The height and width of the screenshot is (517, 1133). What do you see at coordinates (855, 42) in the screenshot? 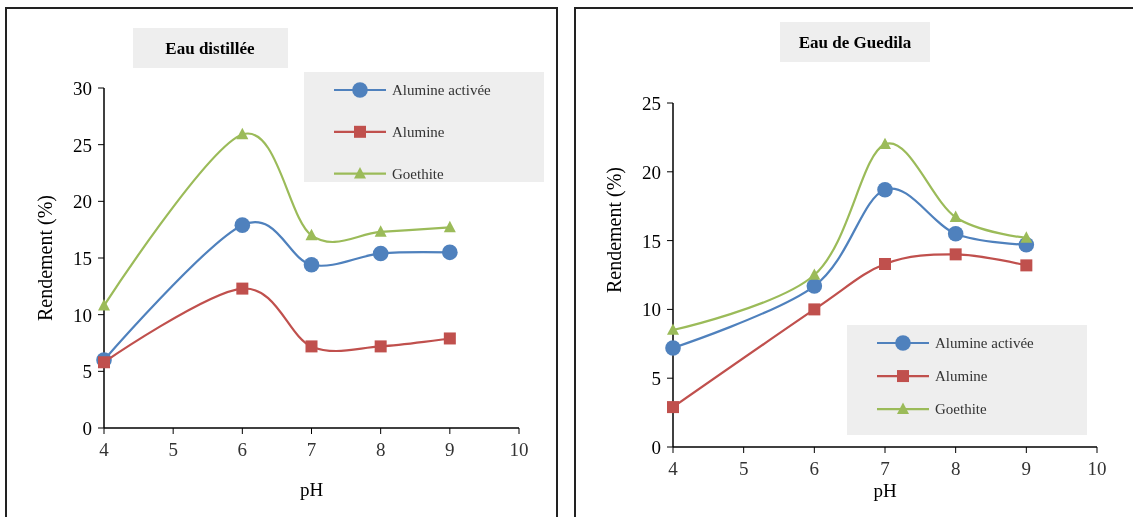
I see `chart-title: Eau de Guedila` at bounding box center [855, 42].